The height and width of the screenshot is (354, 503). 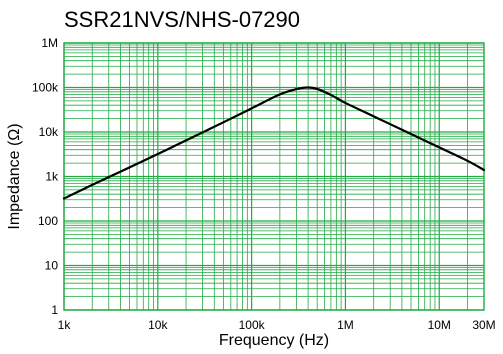 I want to click on chart-title: SSR21NVS/NHS-07290, so click(x=182, y=19).